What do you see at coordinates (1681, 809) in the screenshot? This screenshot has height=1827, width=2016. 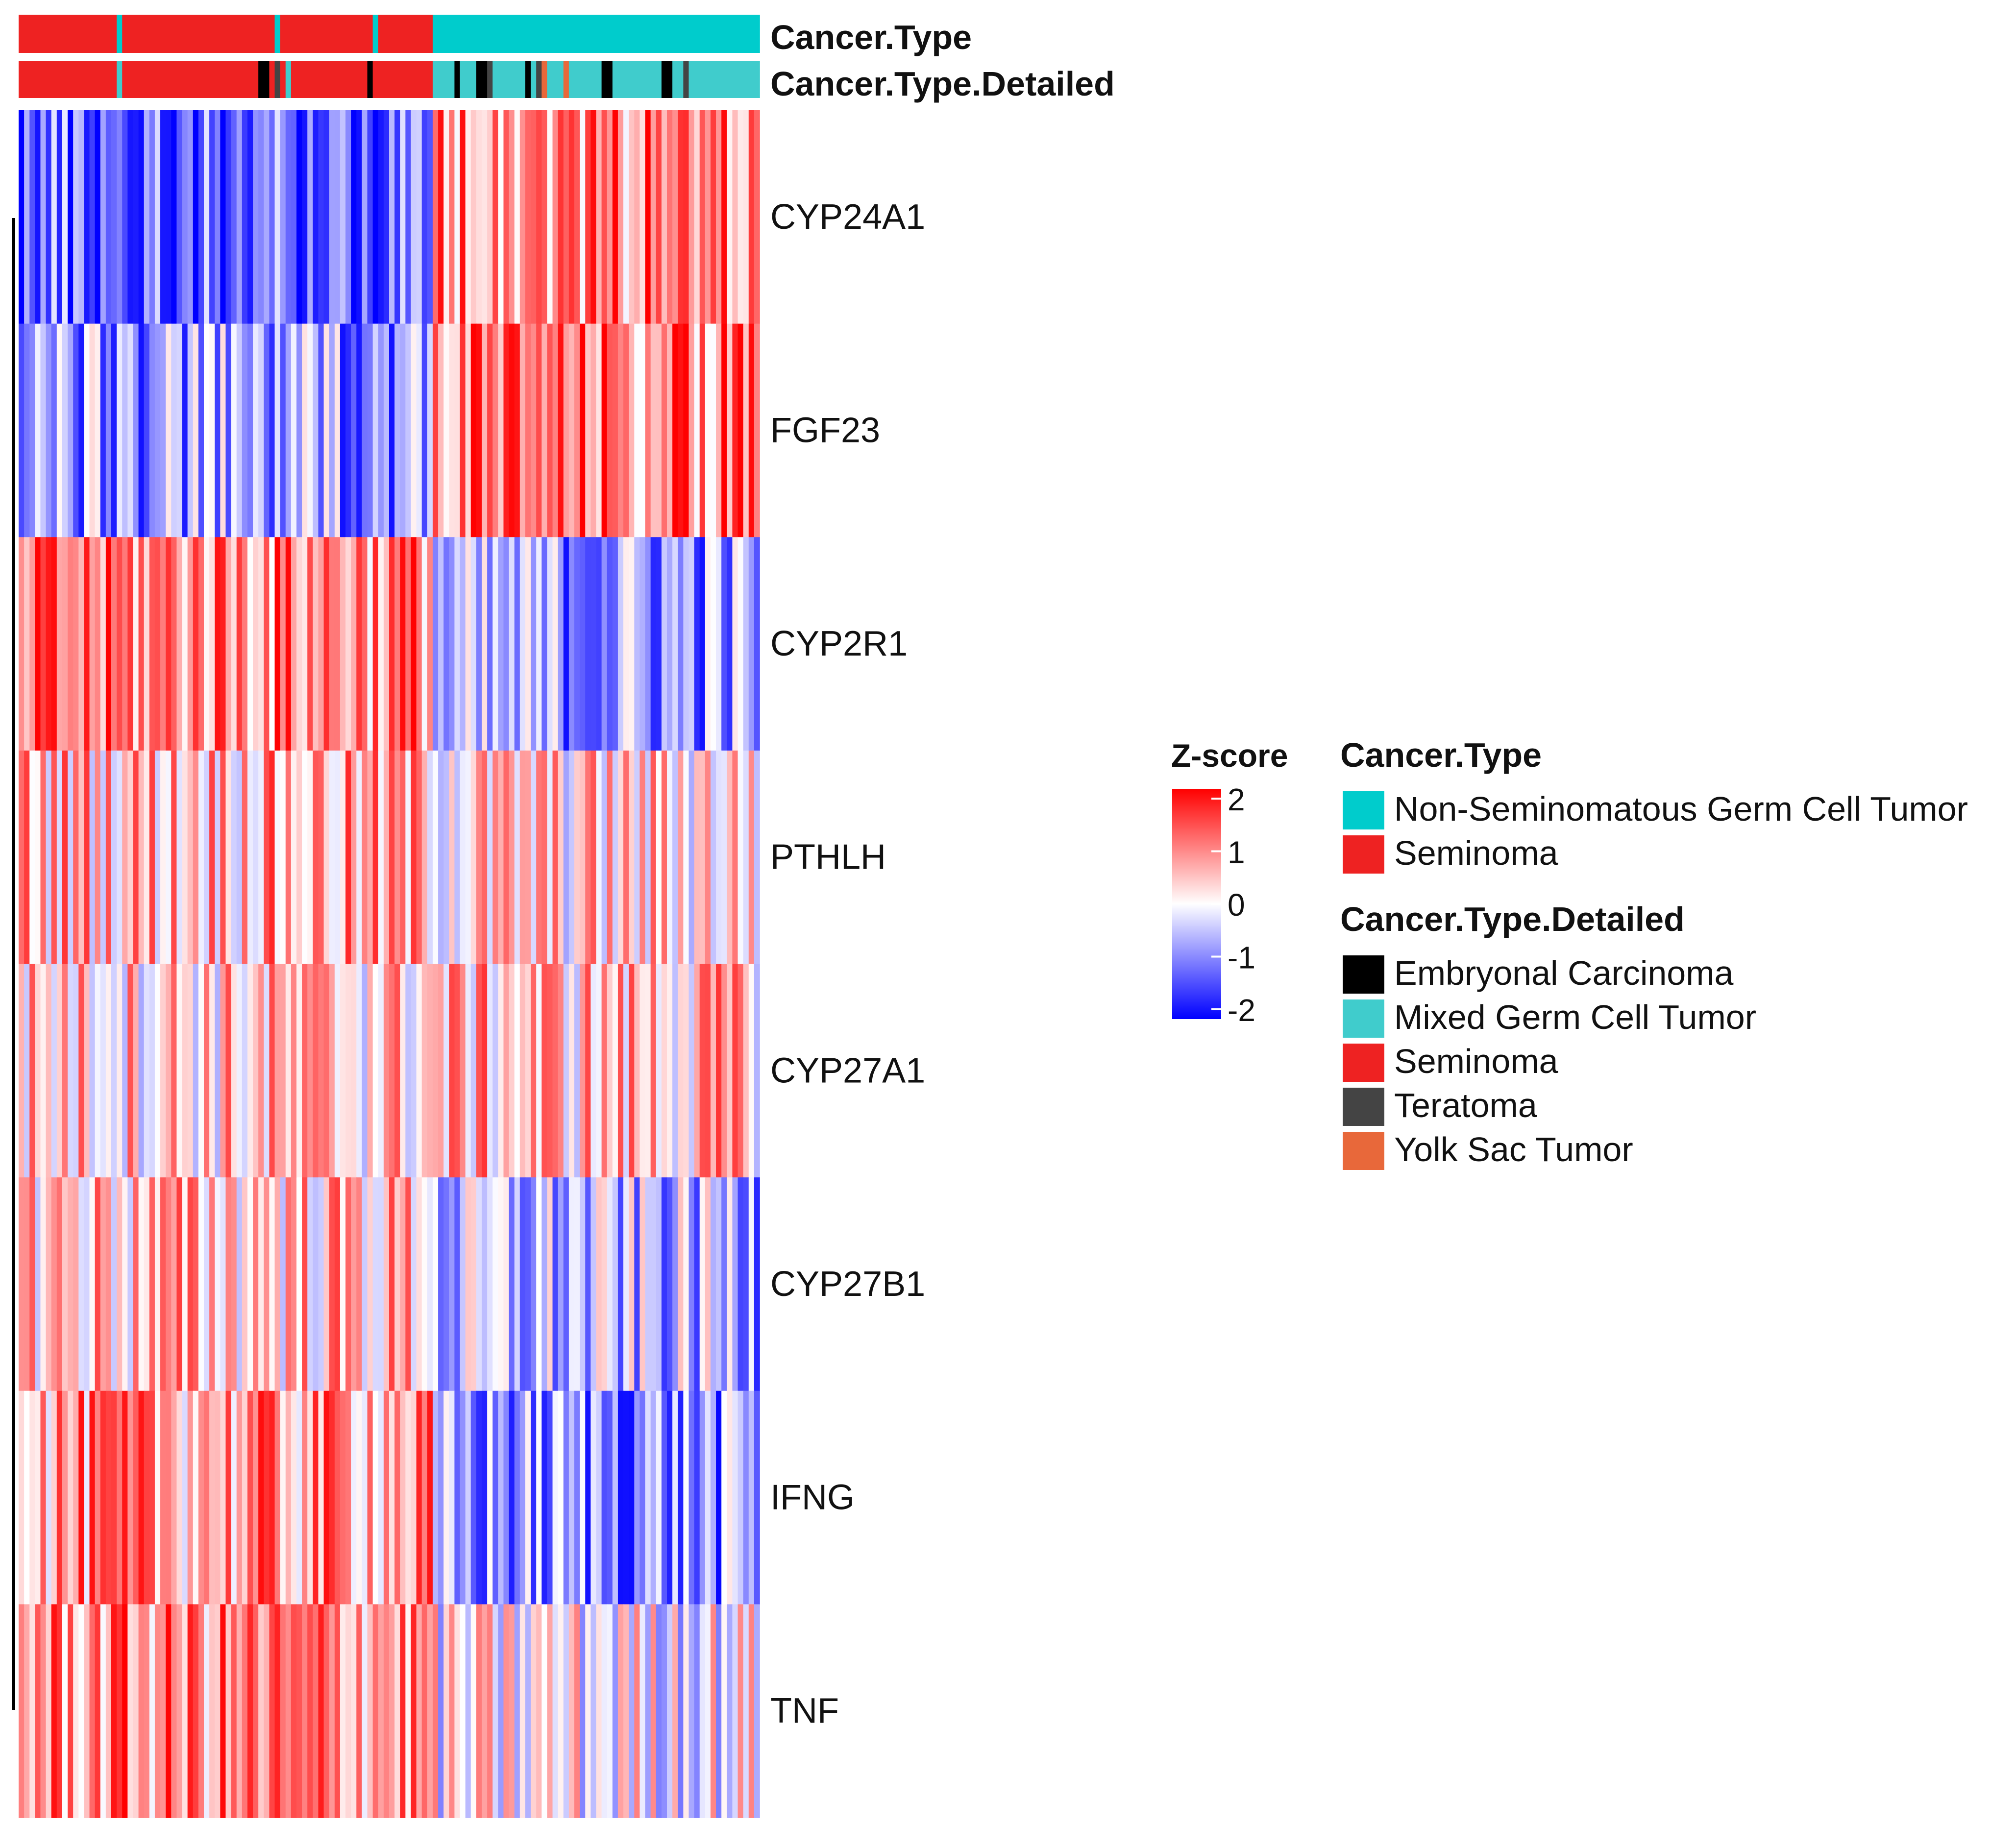 I see `category-legend-label: Non-Seminomatous Germ Cell Tumor` at bounding box center [1681, 809].